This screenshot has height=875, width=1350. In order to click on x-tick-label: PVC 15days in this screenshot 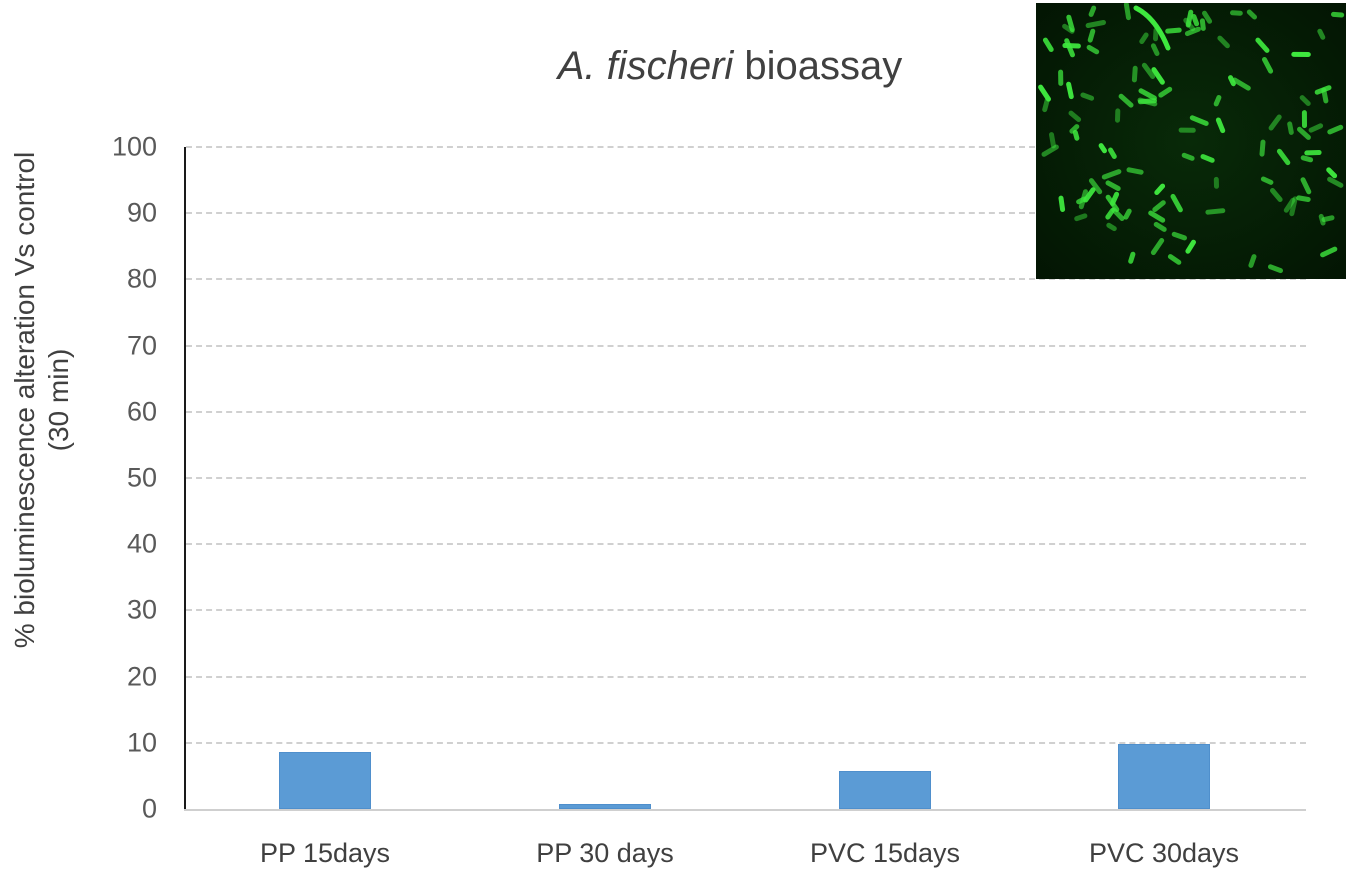, I will do `click(885, 853)`.